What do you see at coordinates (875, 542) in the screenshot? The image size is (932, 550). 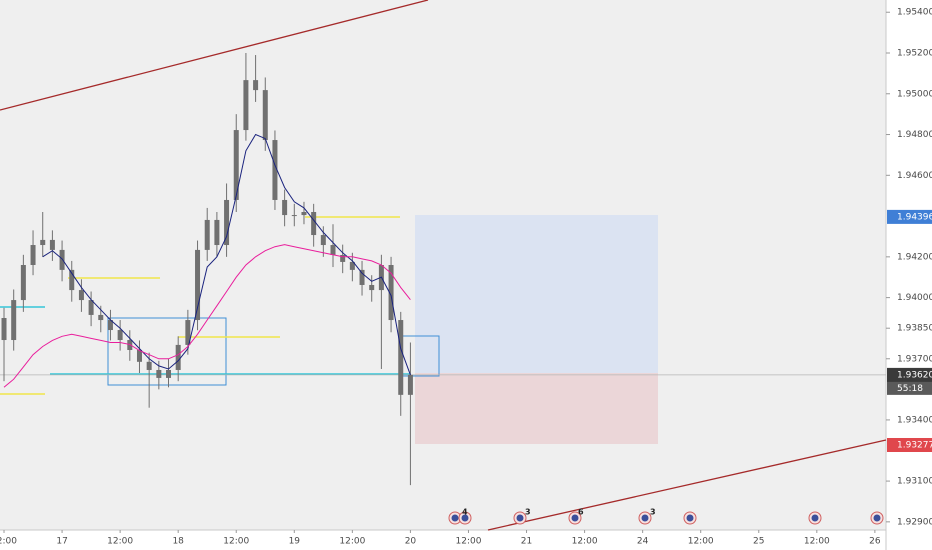 I see `x-tick-label: 26` at bounding box center [875, 542].